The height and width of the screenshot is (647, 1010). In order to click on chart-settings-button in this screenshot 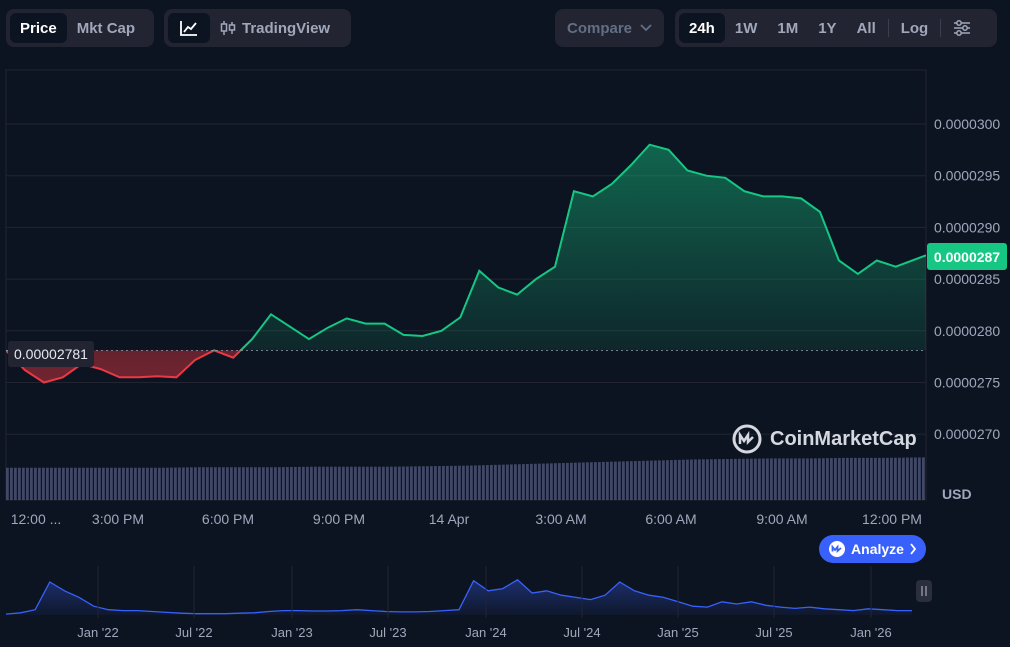, I will do `click(962, 28)`.